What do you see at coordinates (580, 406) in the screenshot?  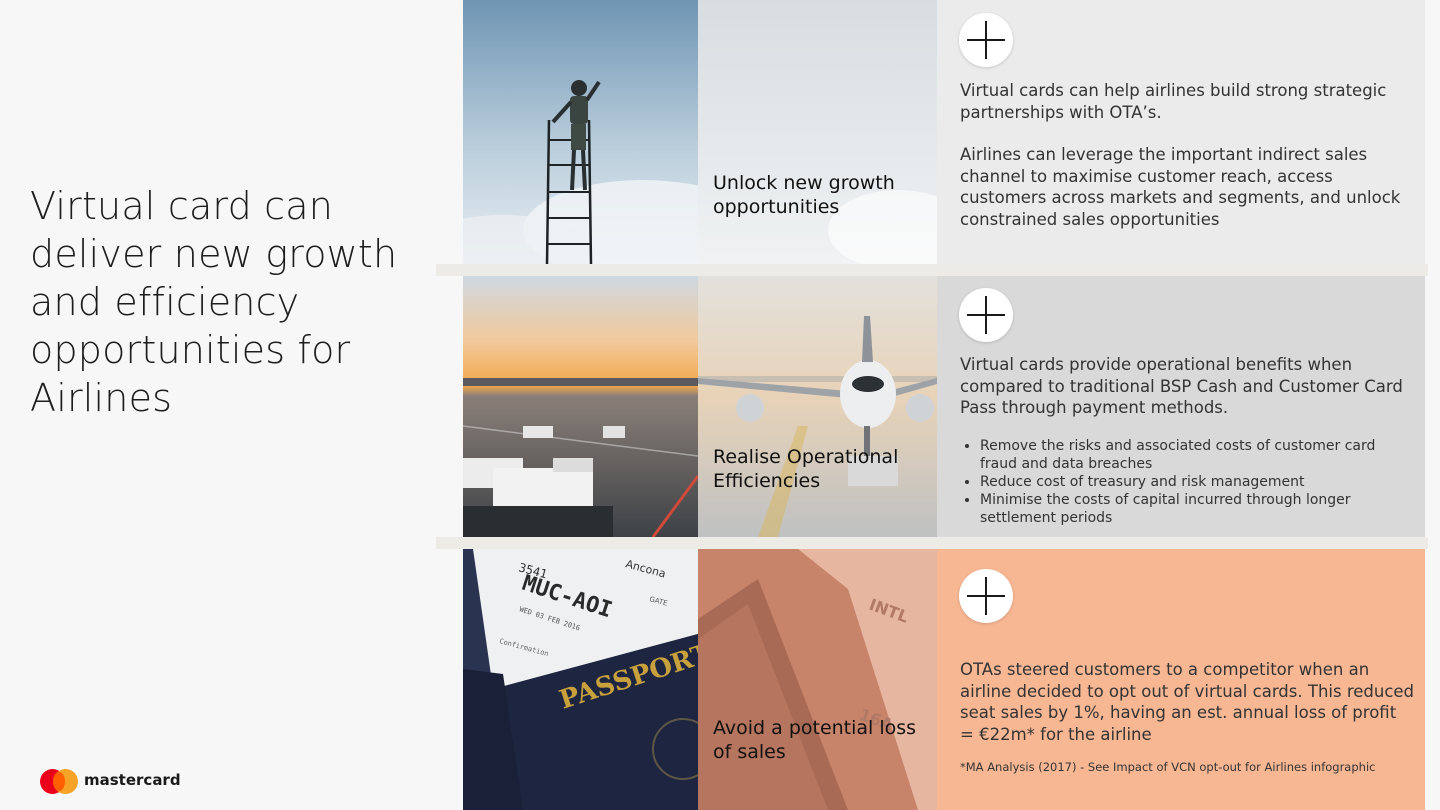 I see `airport-apron-photo` at bounding box center [580, 406].